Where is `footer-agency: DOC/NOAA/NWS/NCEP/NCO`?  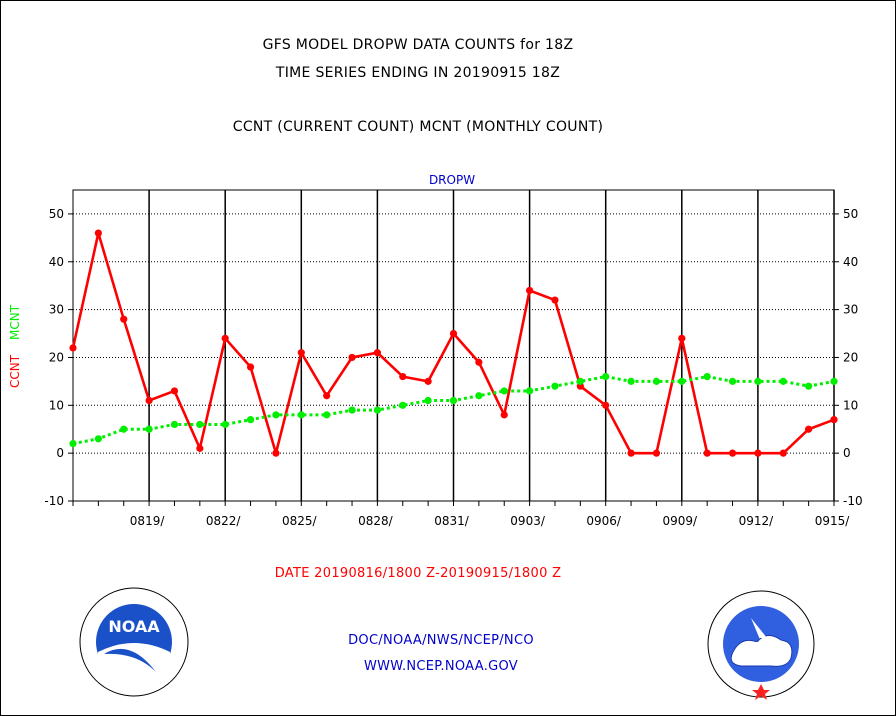 footer-agency: DOC/NOAA/NWS/NCEP/NCO is located at coordinates (441, 640).